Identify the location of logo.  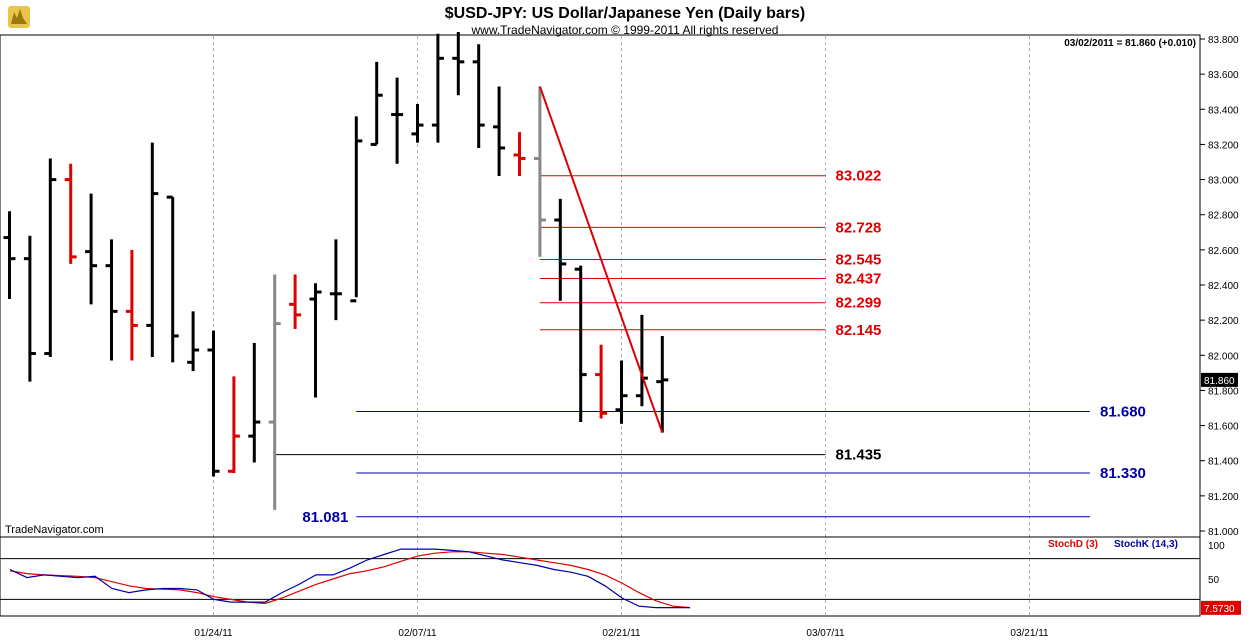
(19, 17).